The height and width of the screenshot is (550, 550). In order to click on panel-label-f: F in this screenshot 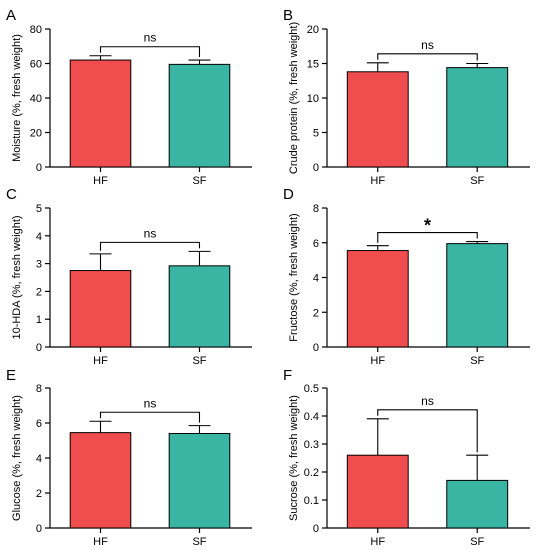, I will do `click(287, 375)`.